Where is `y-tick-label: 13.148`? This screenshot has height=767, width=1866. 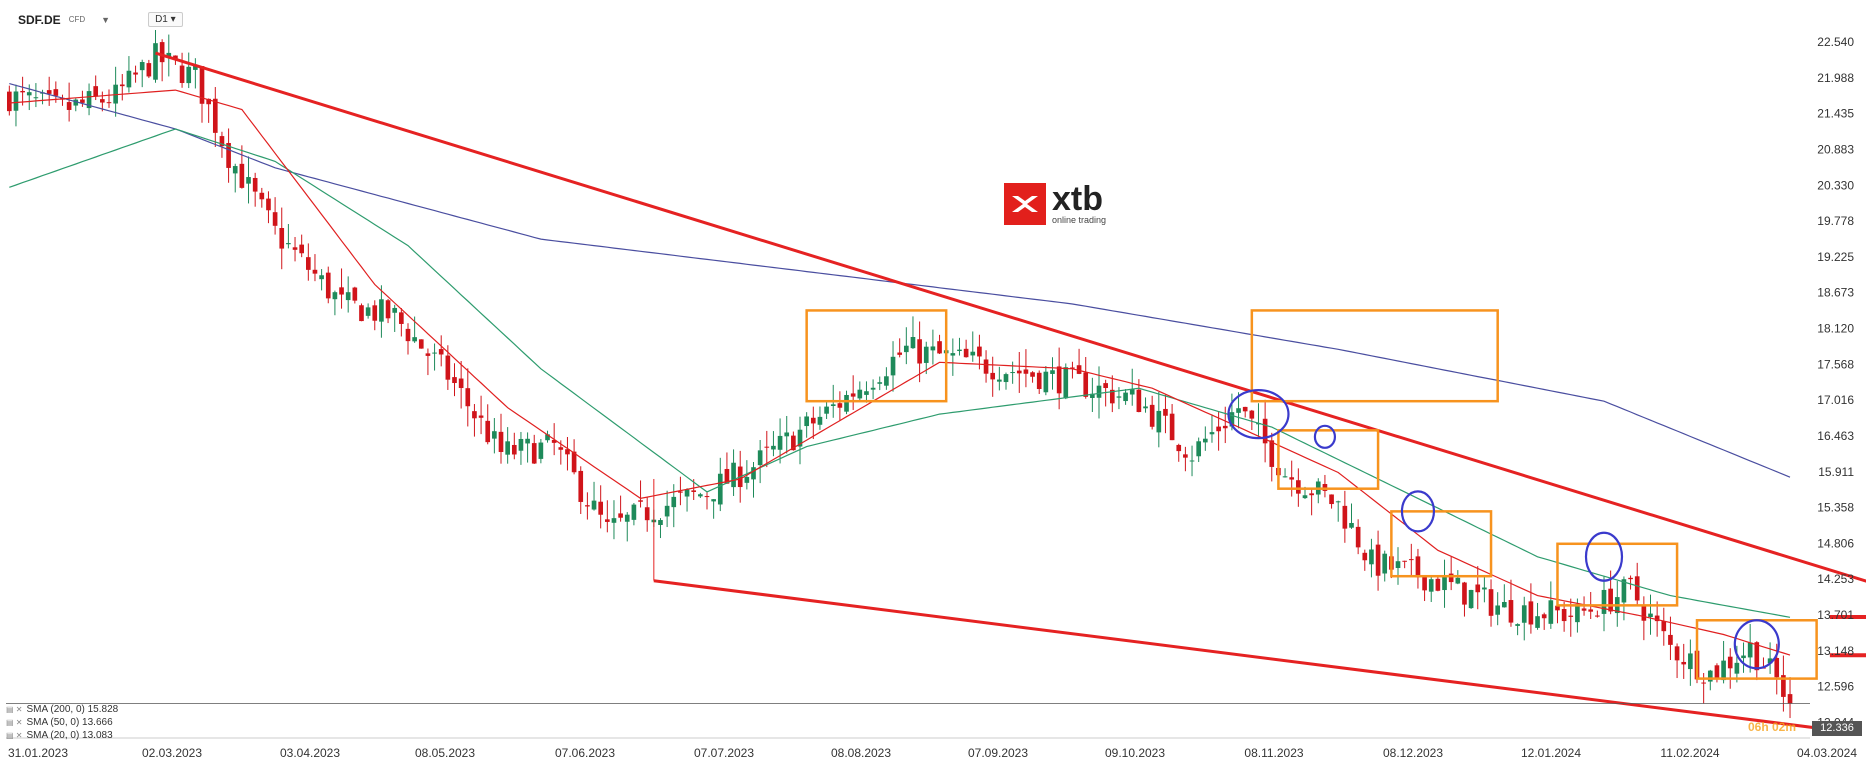 y-tick-label: 13.148 is located at coordinates (1835, 651).